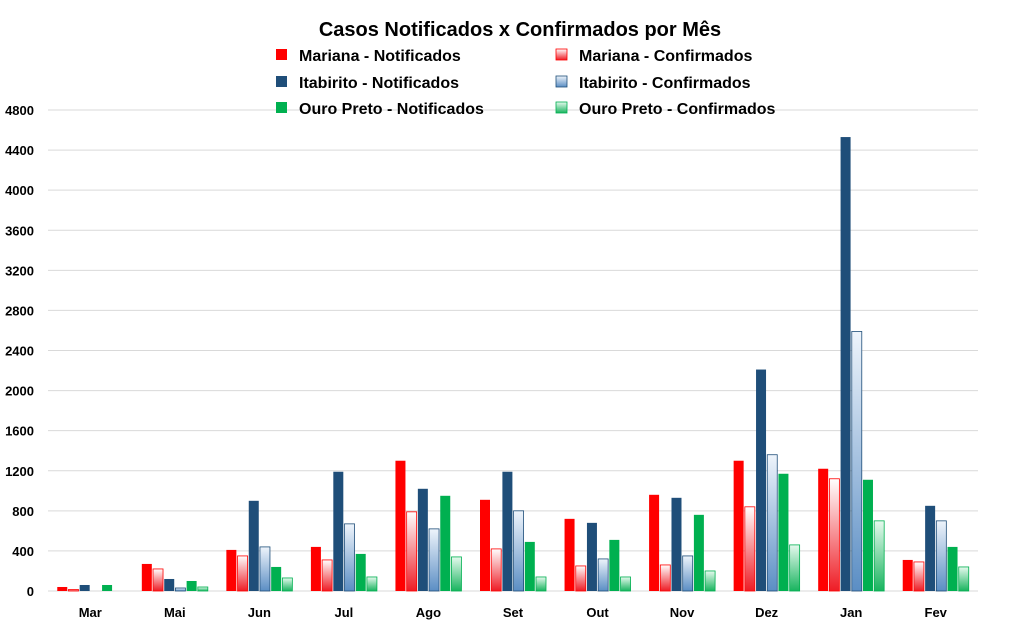 The height and width of the screenshot is (630, 1013). Describe the element at coordinates (259, 612) in the screenshot. I see `x-tick-label: Jun` at that location.